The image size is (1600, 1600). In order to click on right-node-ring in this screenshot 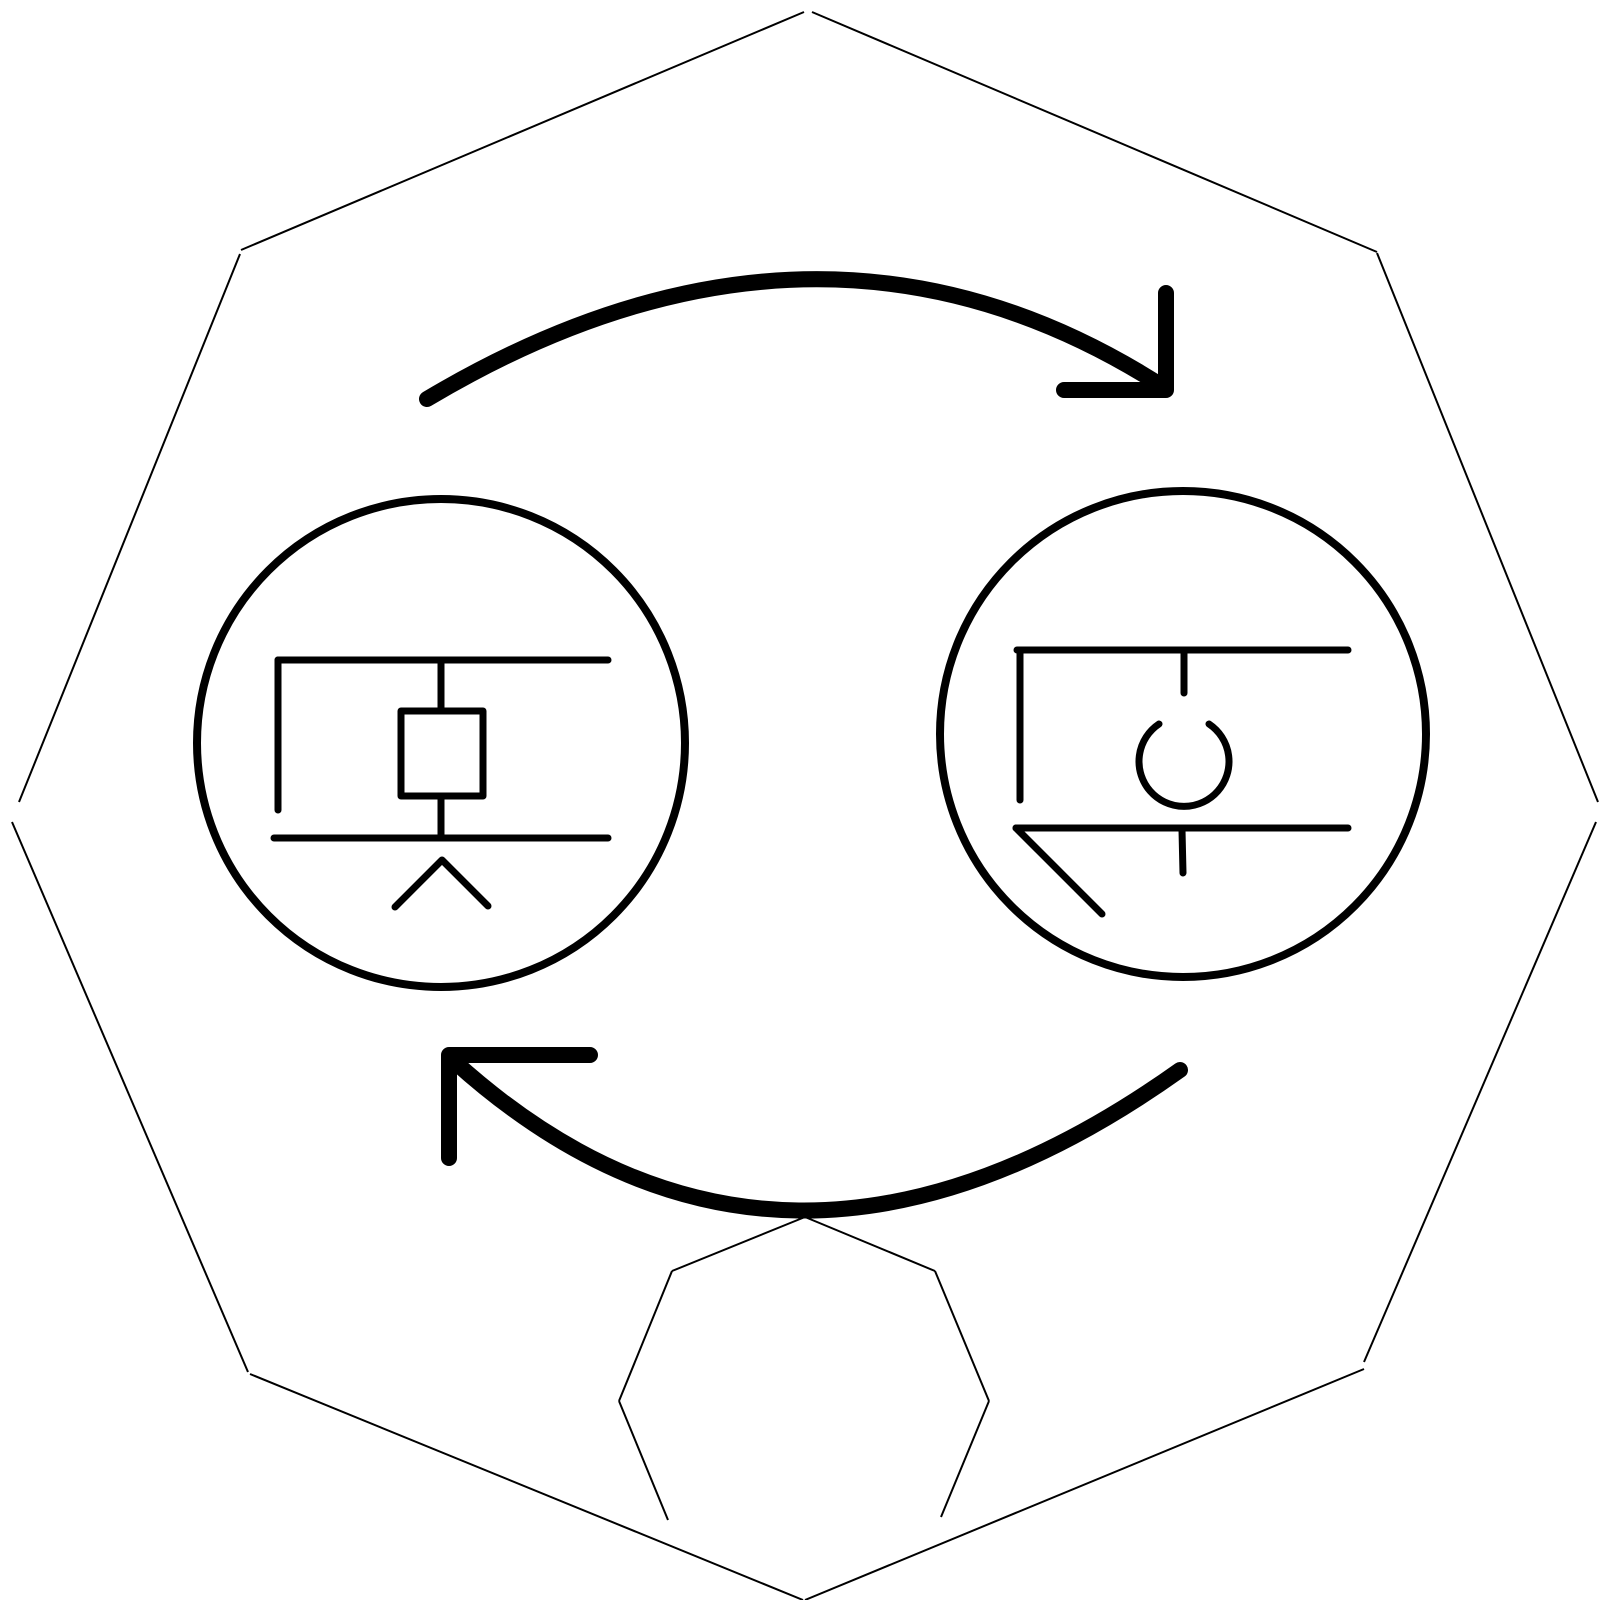, I will do `click(1183, 734)`.